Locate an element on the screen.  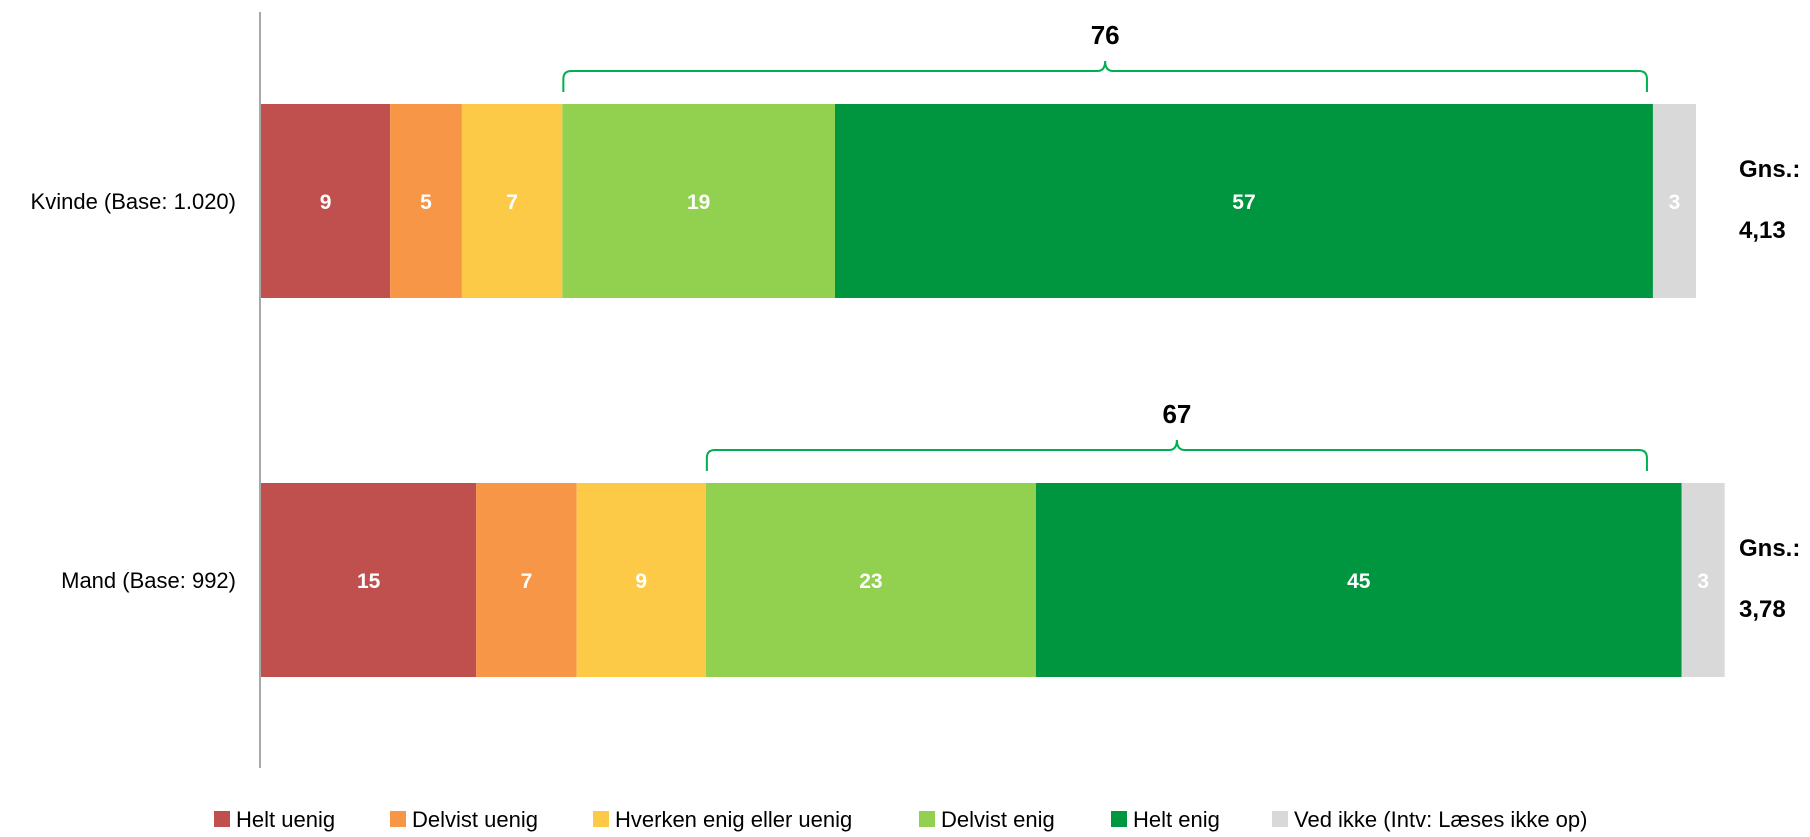
legend-label: Delvist uenig is located at coordinates (475, 819).